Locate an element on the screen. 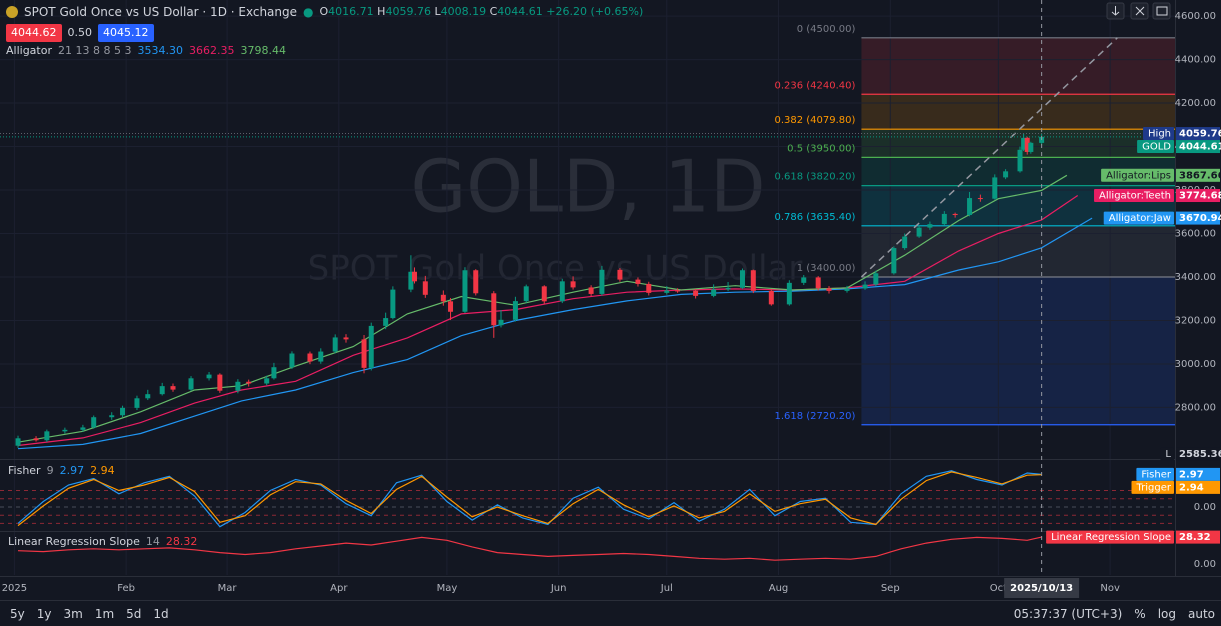  x-tick-label: Nov is located at coordinates (1110, 588).